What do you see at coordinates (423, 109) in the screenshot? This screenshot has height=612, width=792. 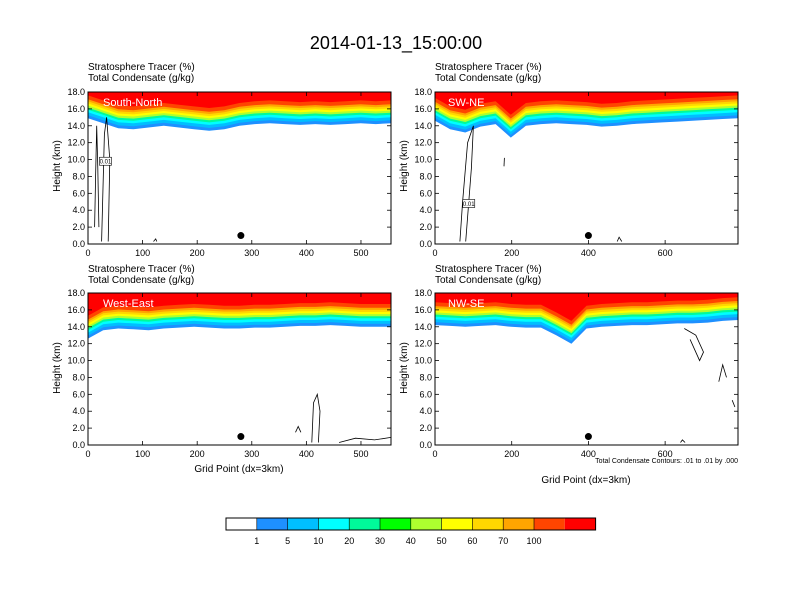 I see `y-tick-label: 16.0` at bounding box center [423, 109].